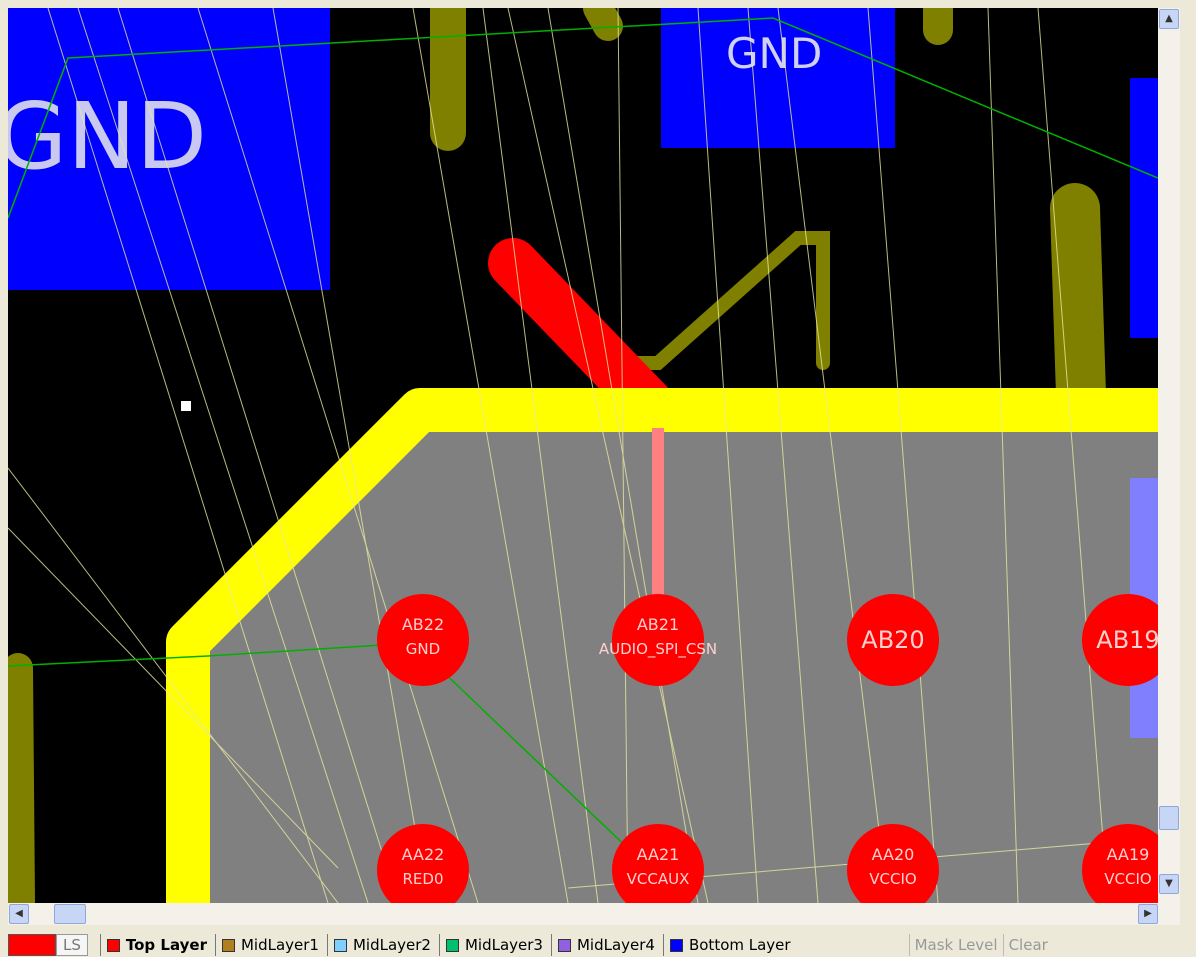 Image resolution: width=1196 pixels, height=957 pixels. I want to click on scroll-right: ▶, so click(1148, 914).